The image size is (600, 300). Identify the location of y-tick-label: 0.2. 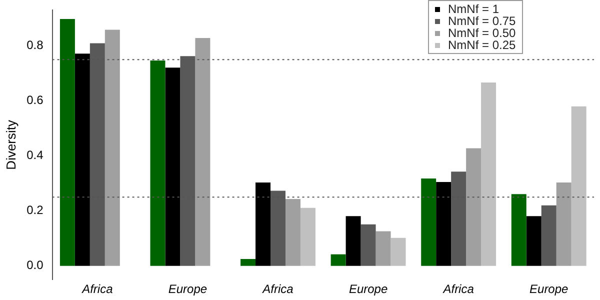
(35, 210).